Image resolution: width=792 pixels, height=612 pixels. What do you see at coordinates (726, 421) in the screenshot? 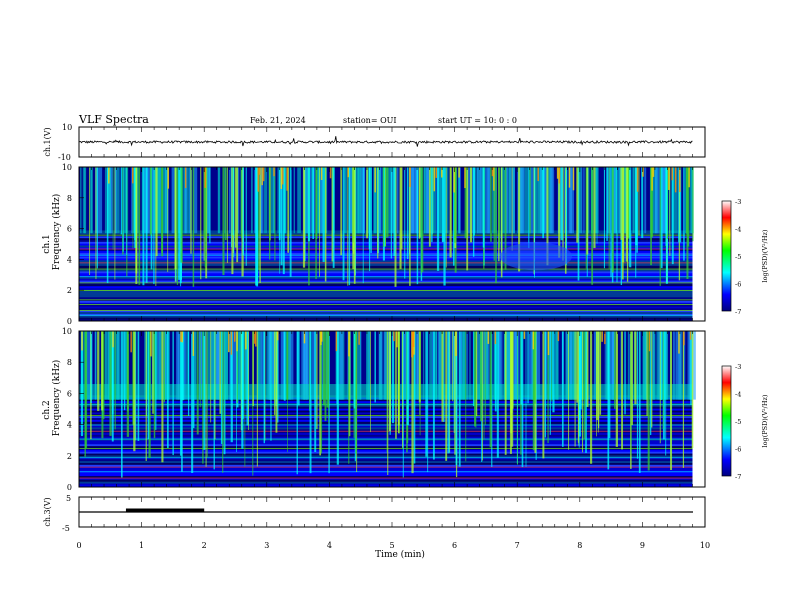
I see `ch2-colorbar` at bounding box center [726, 421].